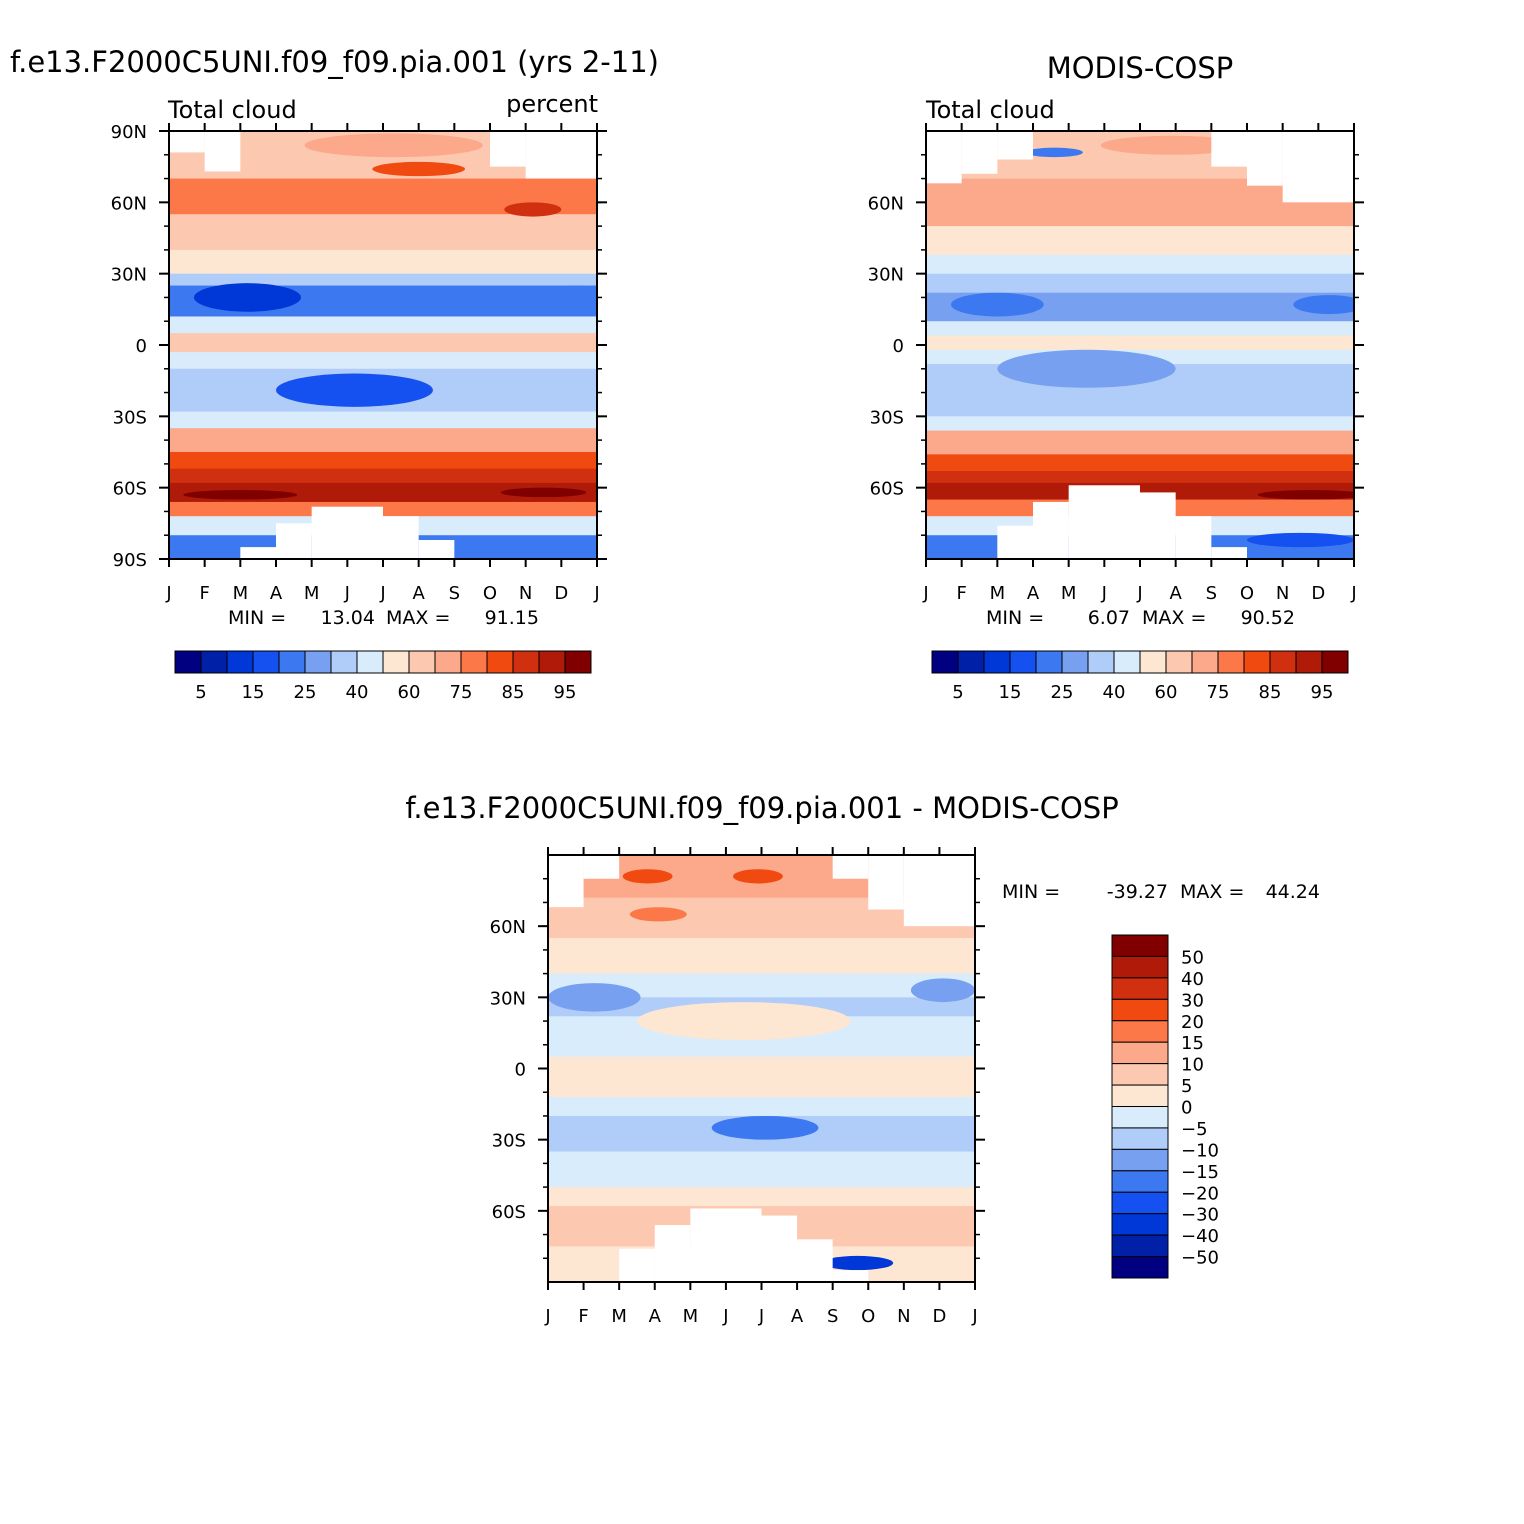  I want to click on stats-min-label: MIN =, so click(257, 618).